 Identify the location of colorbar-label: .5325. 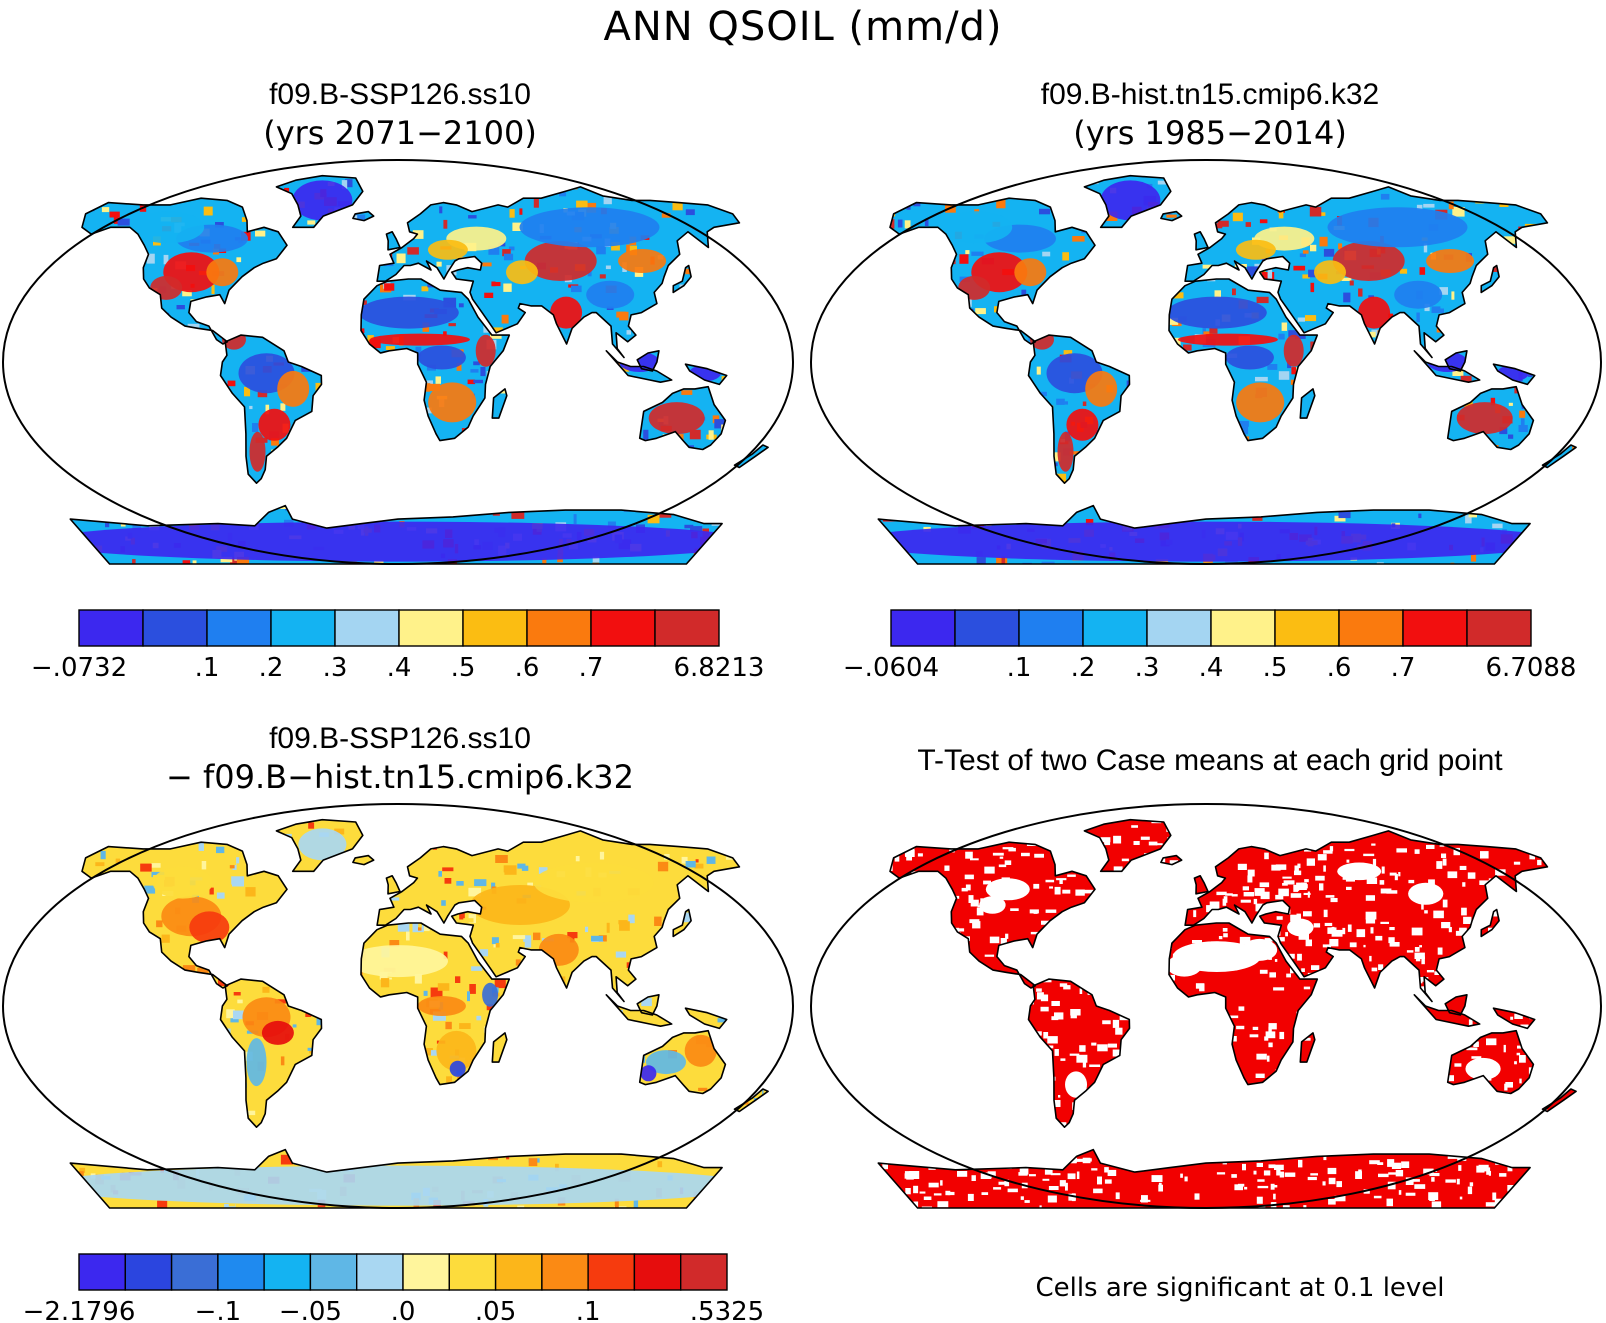
(727, 1310).